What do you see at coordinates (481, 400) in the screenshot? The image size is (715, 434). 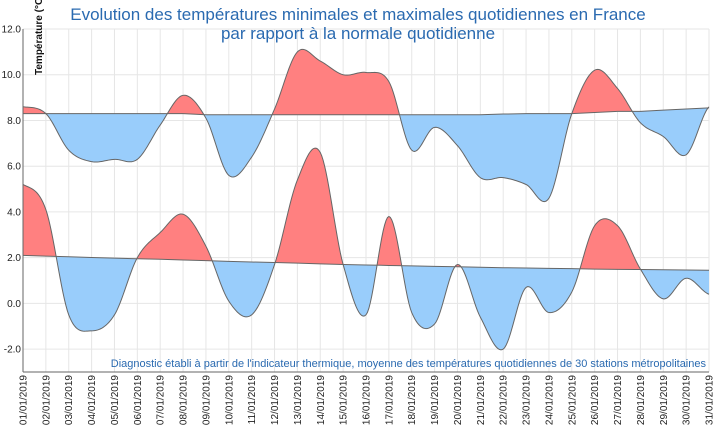 I see `x-tick-label: 21/01/2019` at bounding box center [481, 400].